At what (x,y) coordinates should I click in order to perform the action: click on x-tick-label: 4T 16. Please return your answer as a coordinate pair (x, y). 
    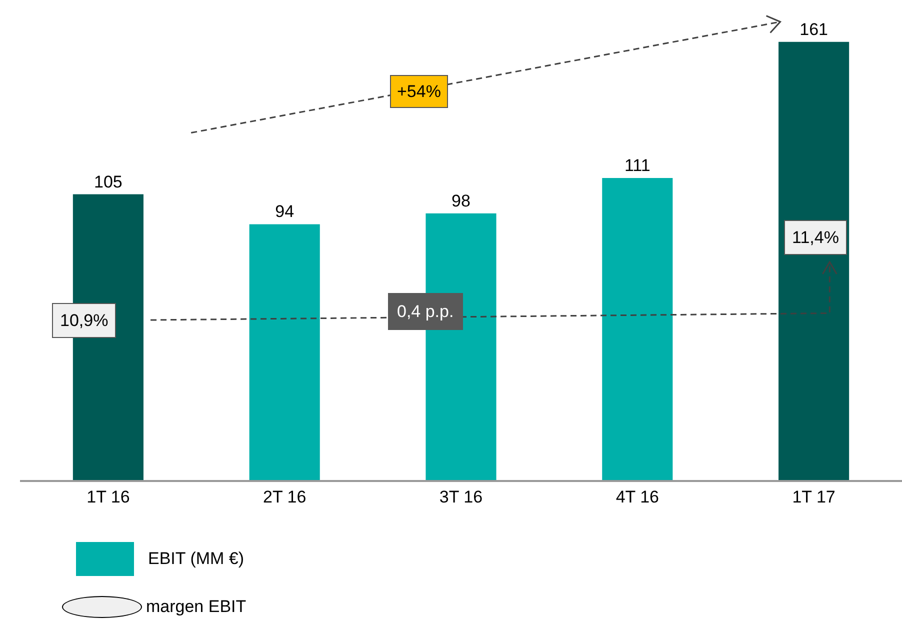
    Looking at the image, I should click on (637, 496).